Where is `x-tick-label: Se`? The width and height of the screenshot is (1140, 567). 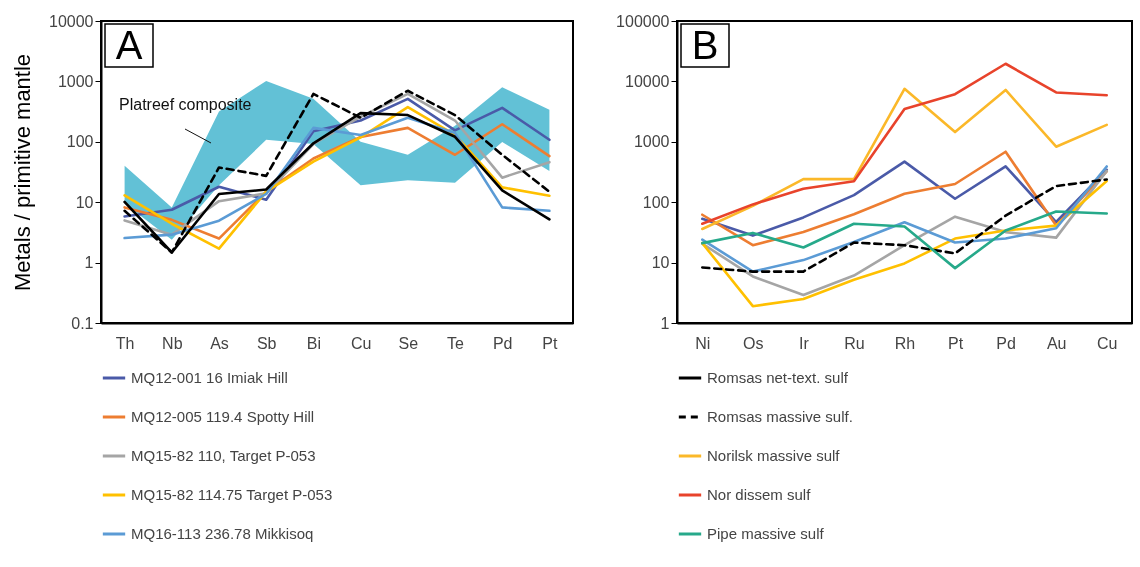
x-tick-label: Se is located at coordinates (408, 343).